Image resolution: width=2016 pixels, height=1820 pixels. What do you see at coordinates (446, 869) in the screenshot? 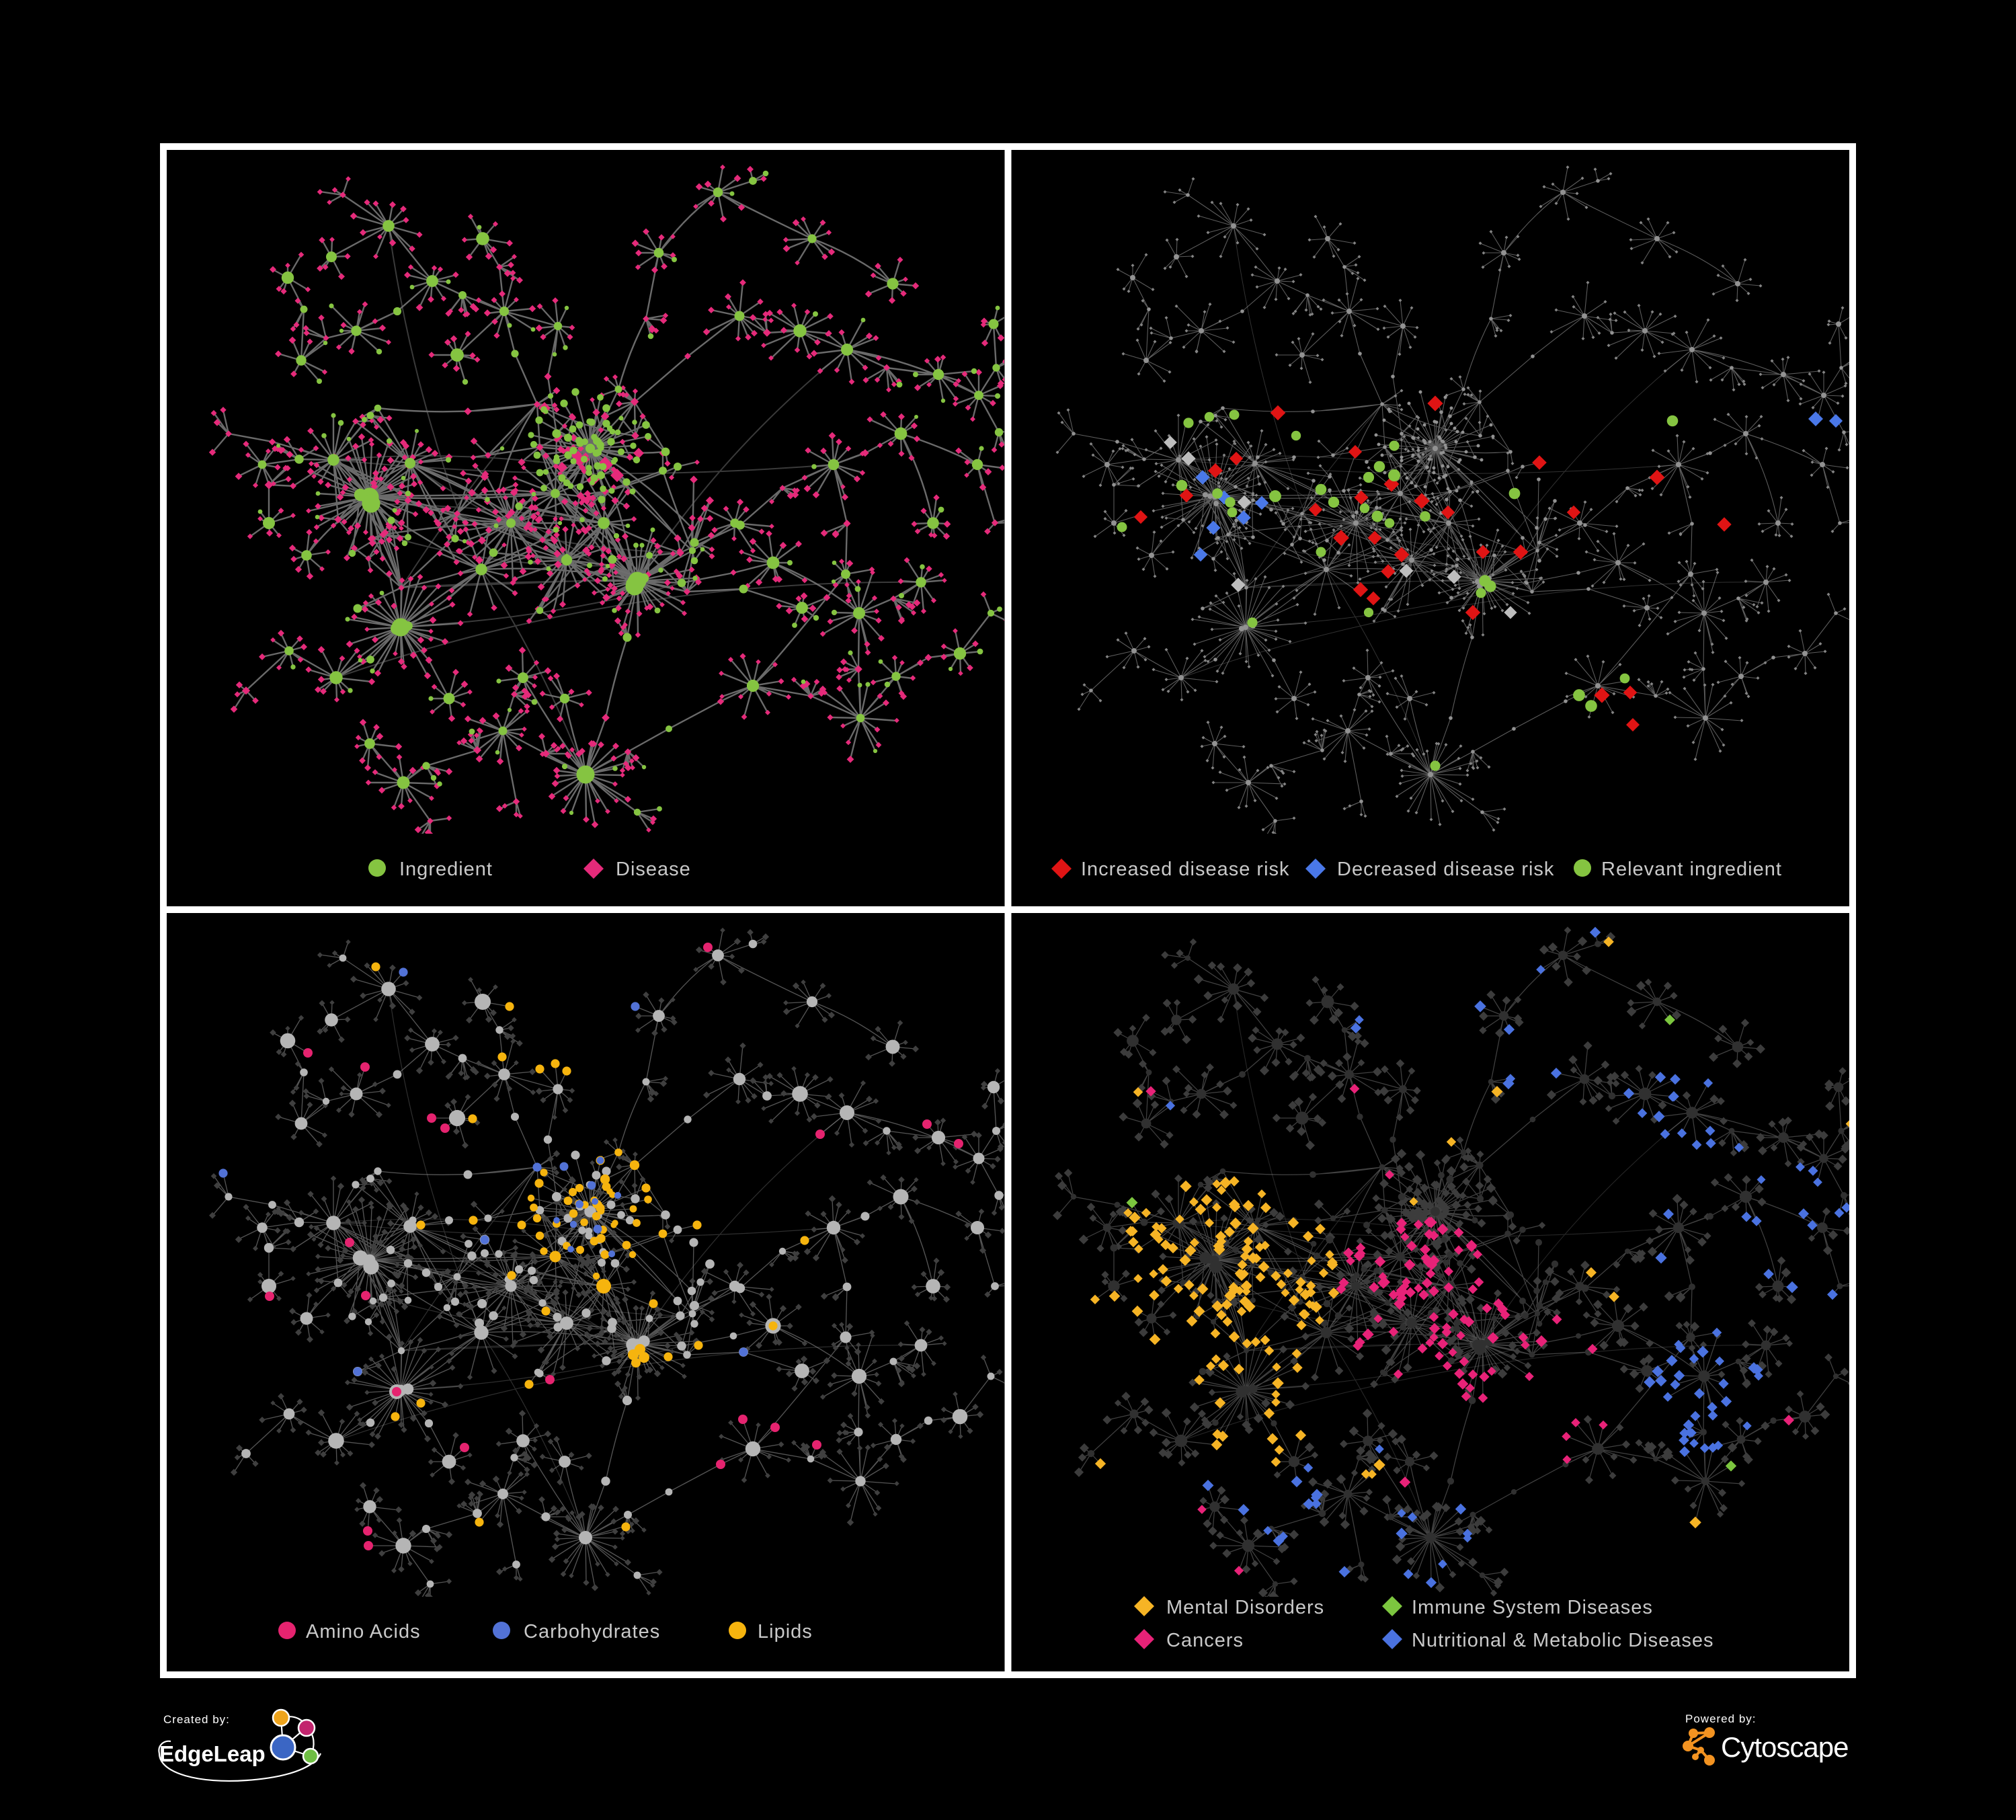
I see `svg-text: Ingredient` at bounding box center [446, 869].